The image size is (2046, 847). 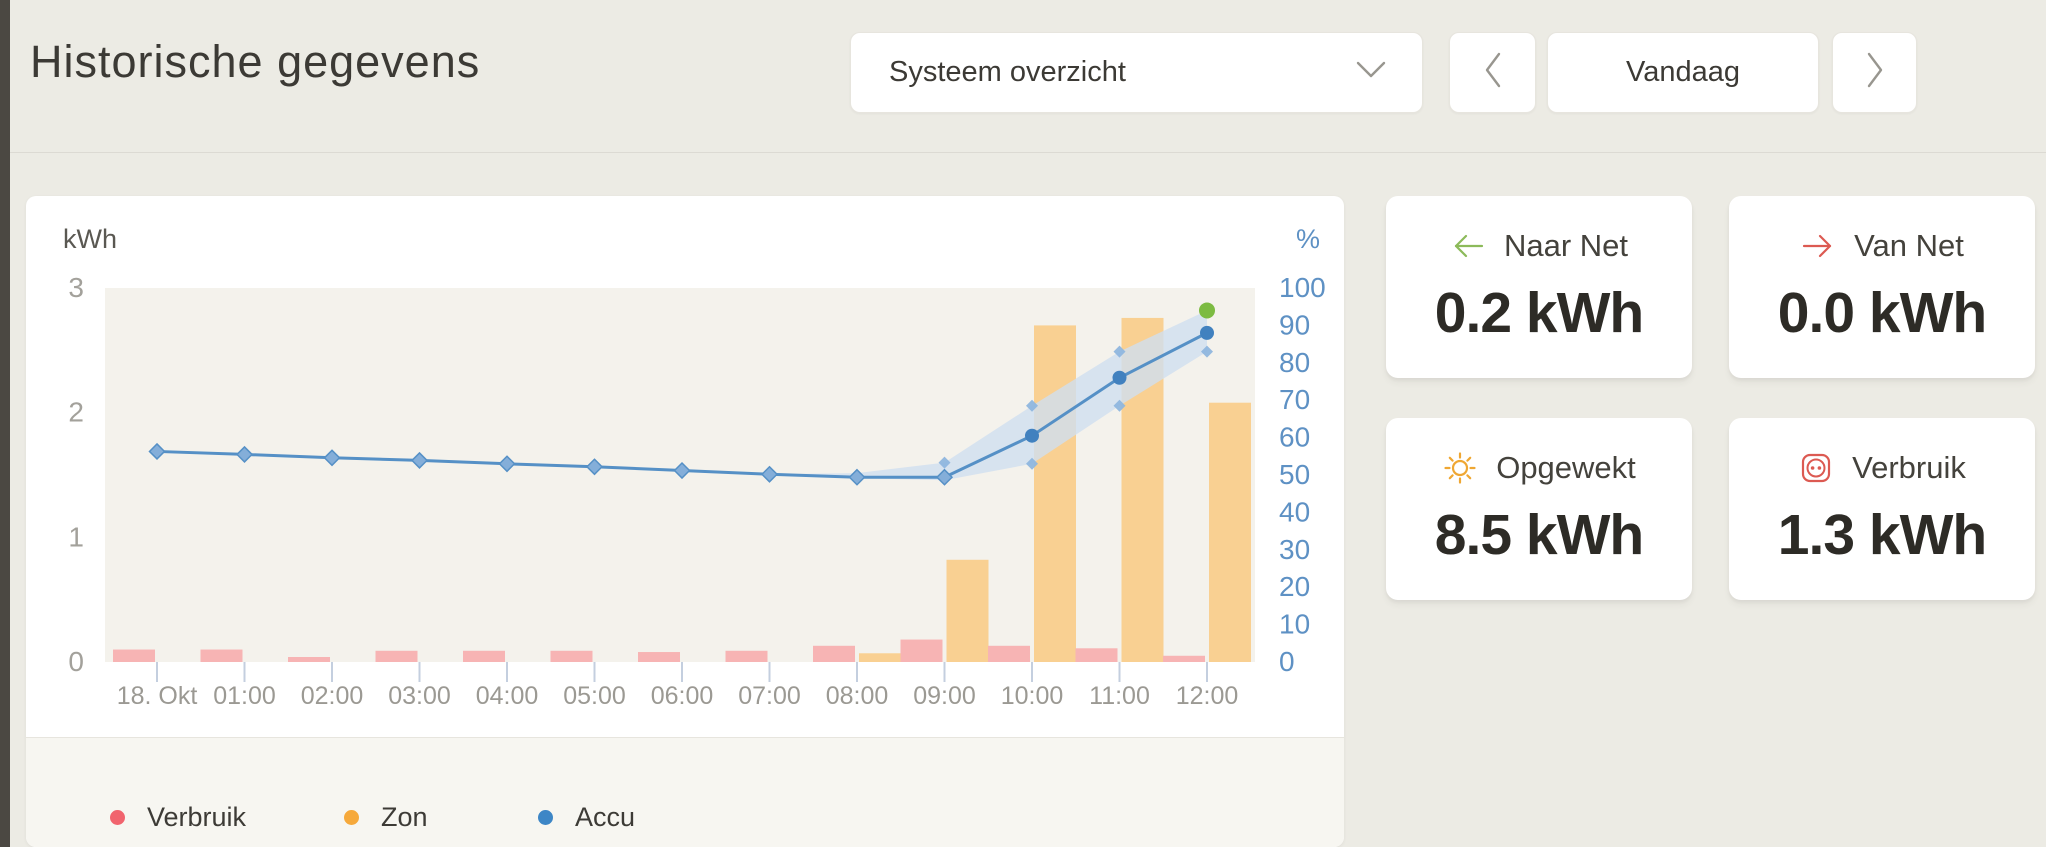 I want to click on accu-point-04:00, so click(x=507, y=464).